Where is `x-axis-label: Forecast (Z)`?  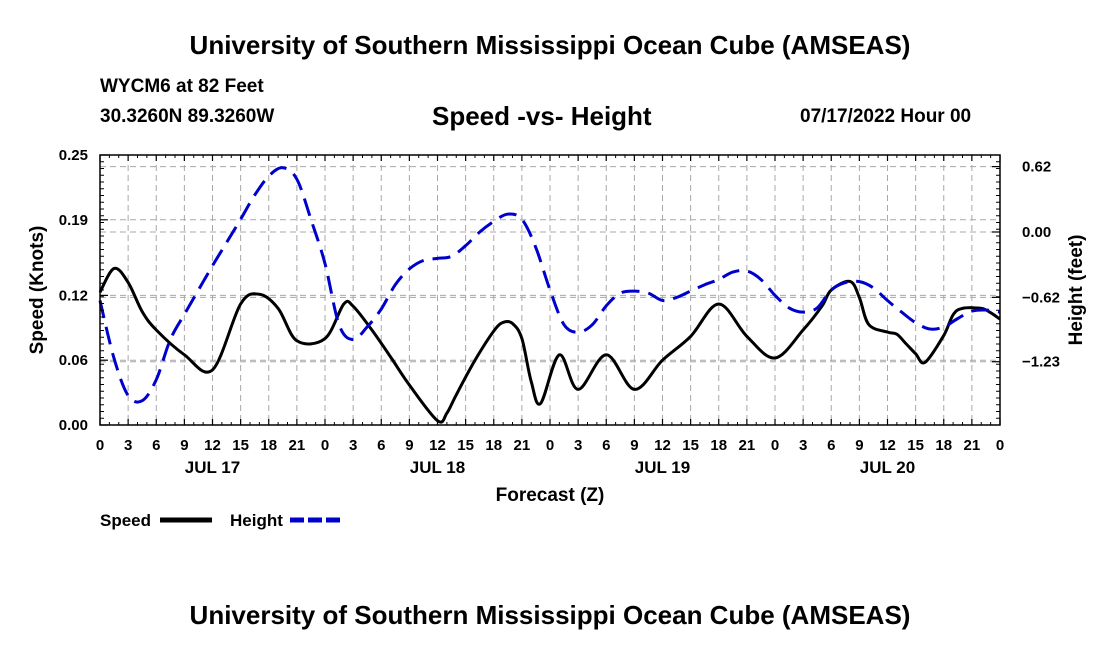 x-axis-label: Forecast (Z) is located at coordinates (550, 495).